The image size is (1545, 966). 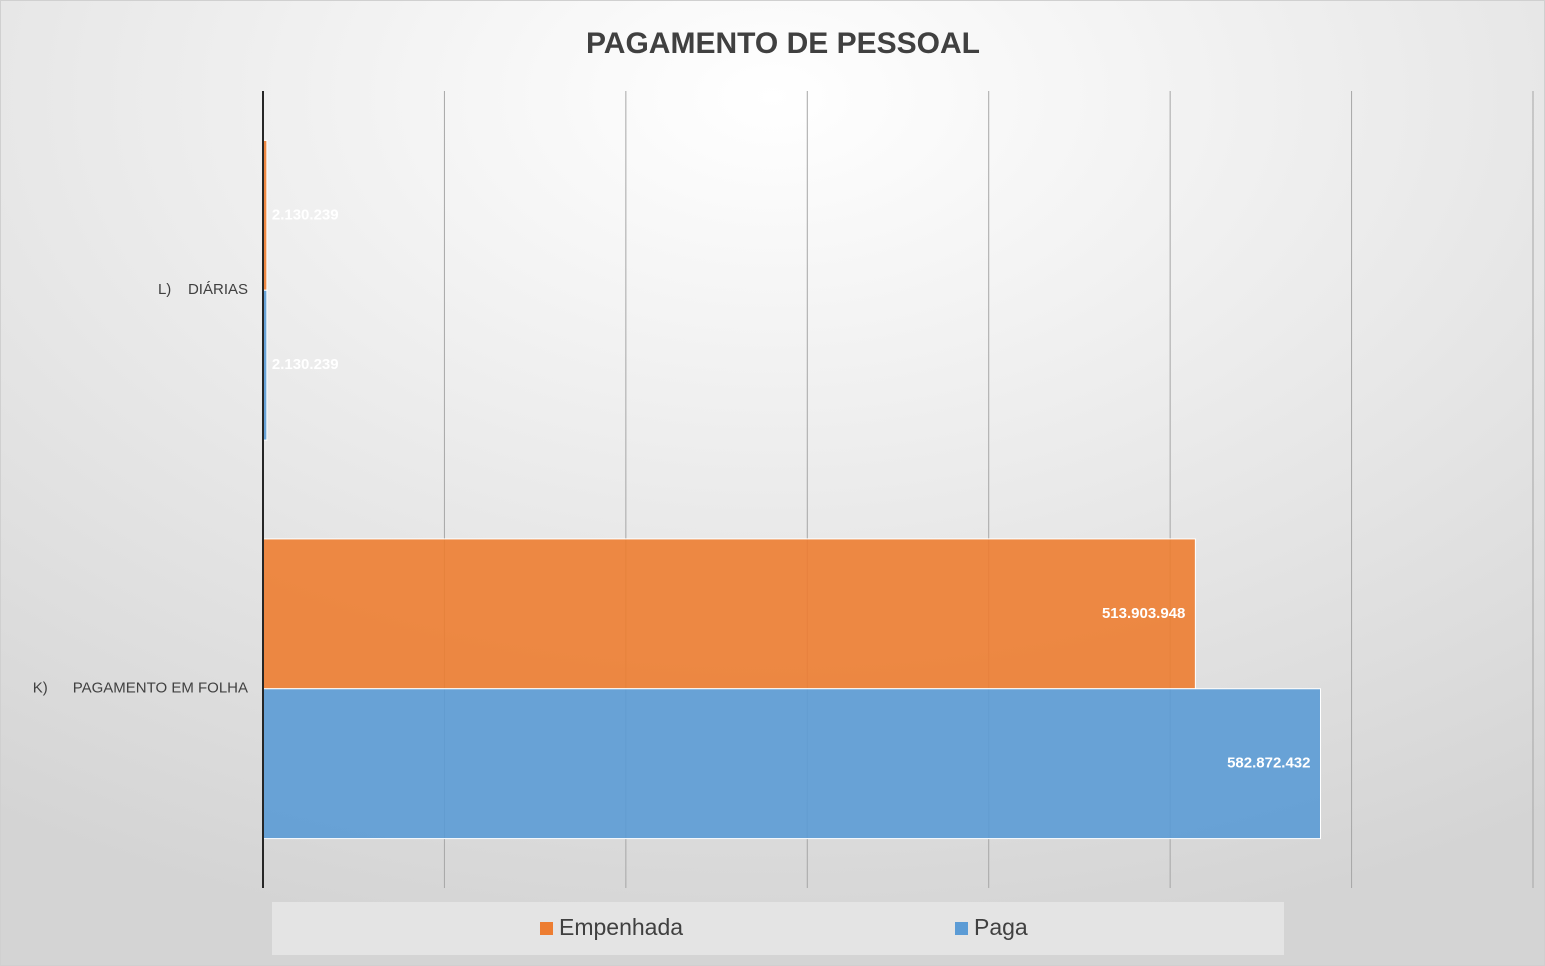 What do you see at coordinates (203, 289) in the screenshot?
I see `category-label: L) DIÁRIAS` at bounding box center [203, 289].